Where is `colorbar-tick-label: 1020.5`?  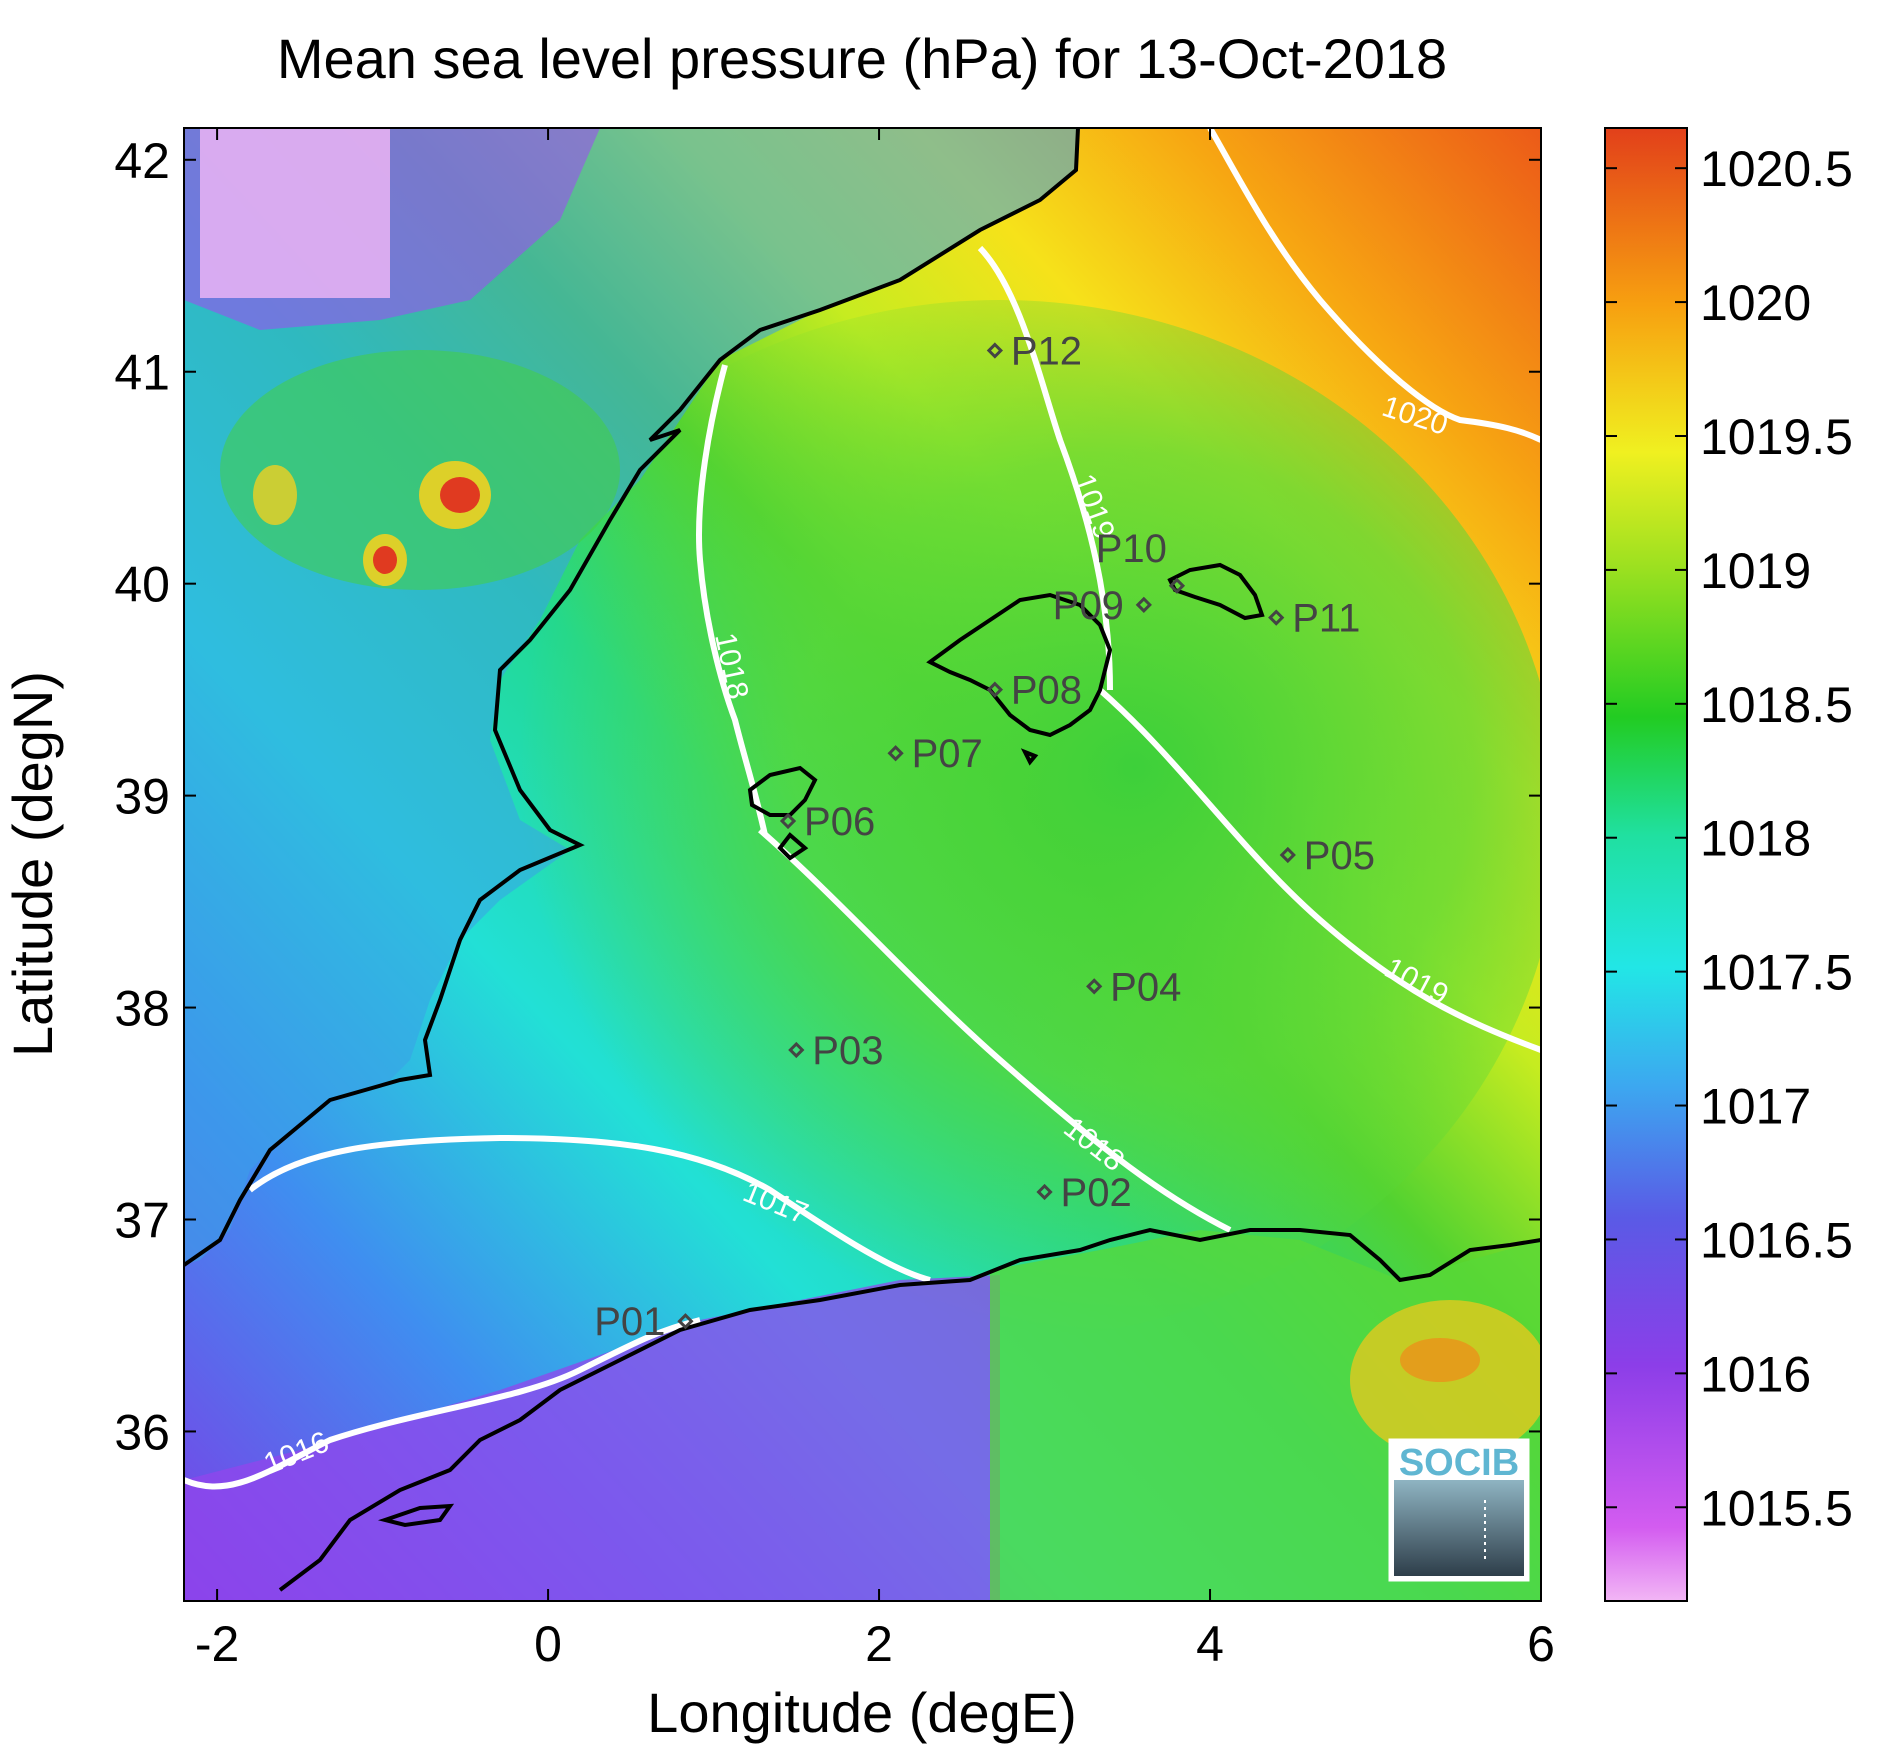 colorbar-tick-label: 1020.5 is located at coordinates (1776, 169).